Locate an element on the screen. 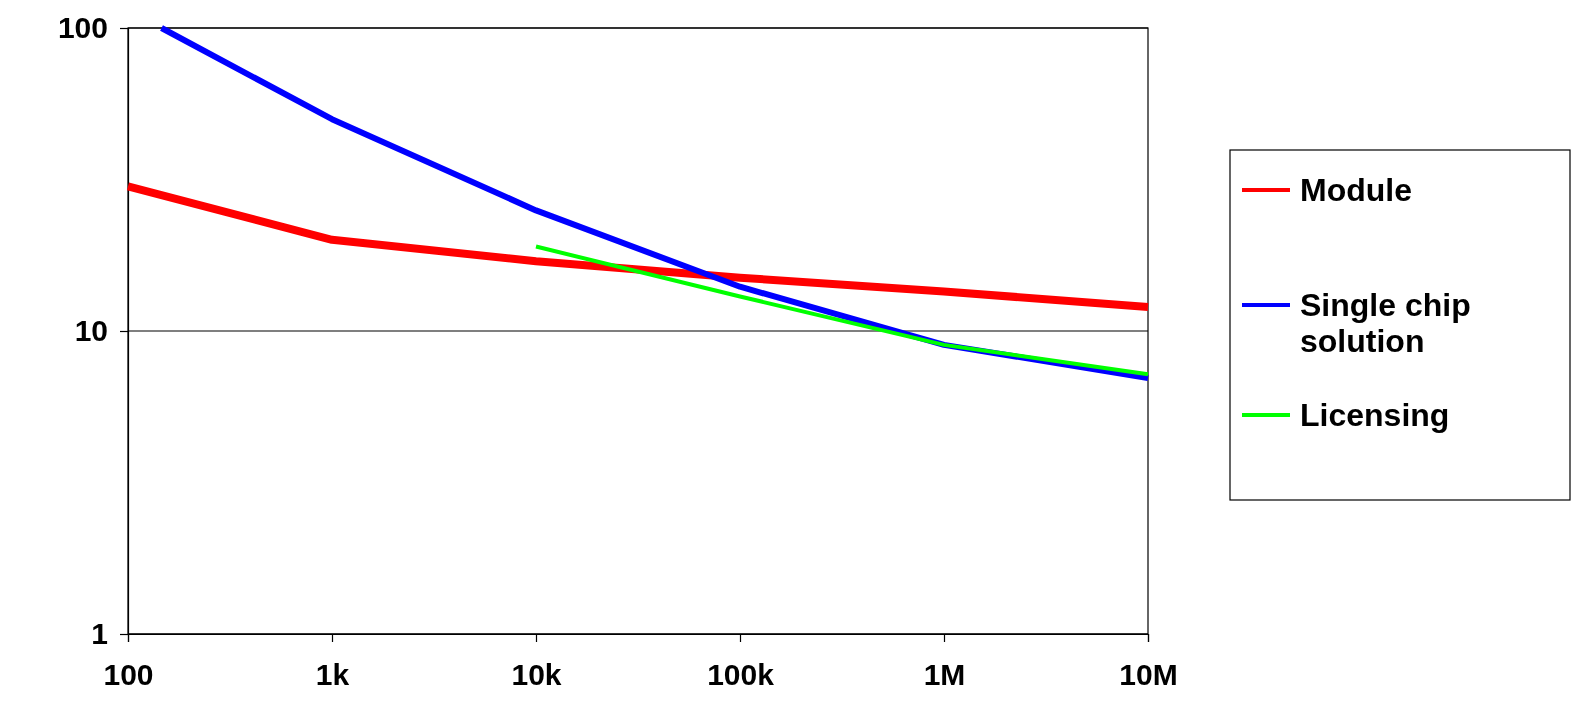 This screenshot has width=1589, height=726. legend-label: Module is located at coordinates (1356, 190).